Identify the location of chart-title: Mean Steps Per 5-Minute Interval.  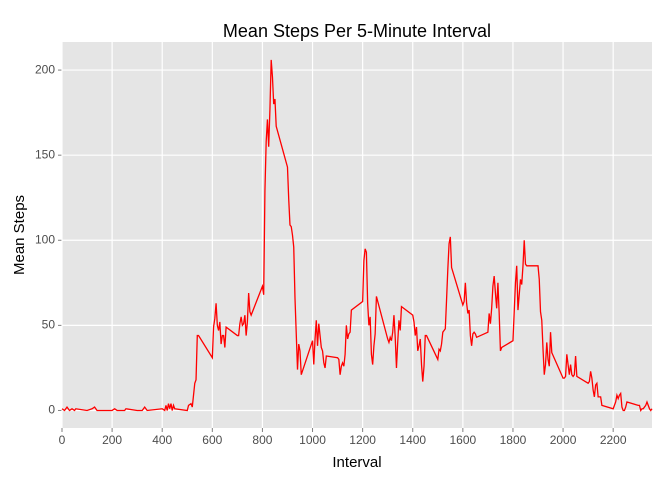
(357, 31).